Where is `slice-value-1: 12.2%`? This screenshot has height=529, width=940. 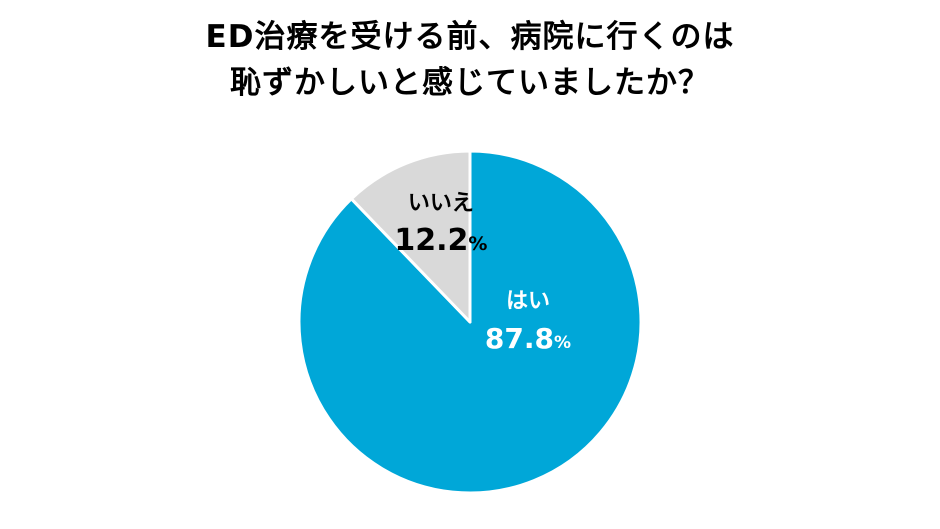
slice-value-1: 12.2% is located at coordinates (440, 240).